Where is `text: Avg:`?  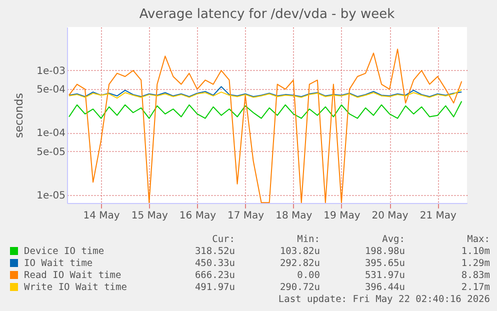
text: Avg: is located at coordinates (393, 240).